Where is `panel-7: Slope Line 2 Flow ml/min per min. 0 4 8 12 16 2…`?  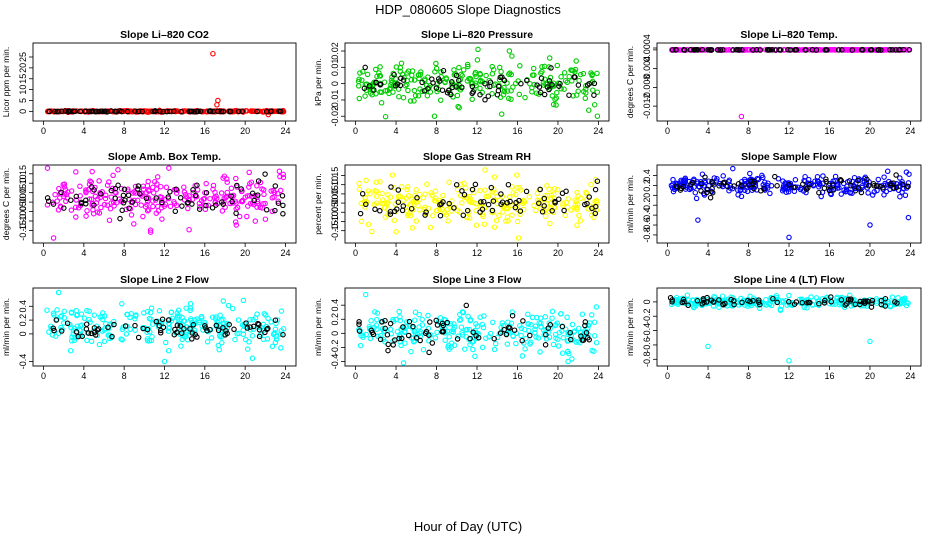 panel-7: Slope Line 2 Flow ml/min per min. 0 4 8 12 16 2… is located at coordinates (149, 327).